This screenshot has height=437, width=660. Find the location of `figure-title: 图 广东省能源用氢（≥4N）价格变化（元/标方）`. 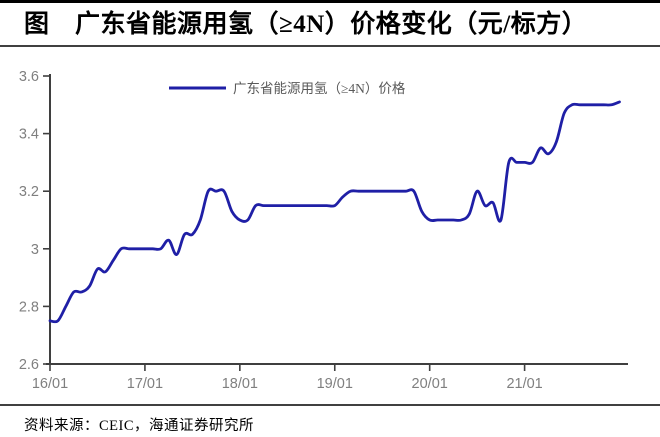

figure-title: 图 广东省能源用氢（≥4N）价格变化（元/标方） is located at coordinates (306, 24).